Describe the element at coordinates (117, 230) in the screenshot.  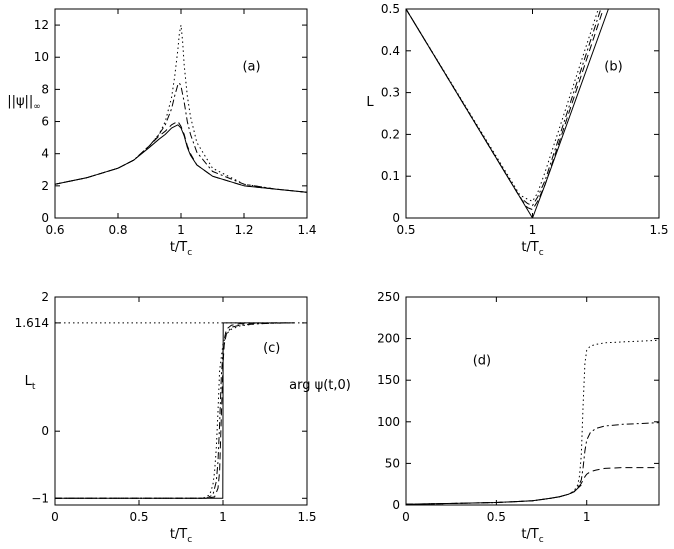
I see `x-tick-label: 0.8` at that location.